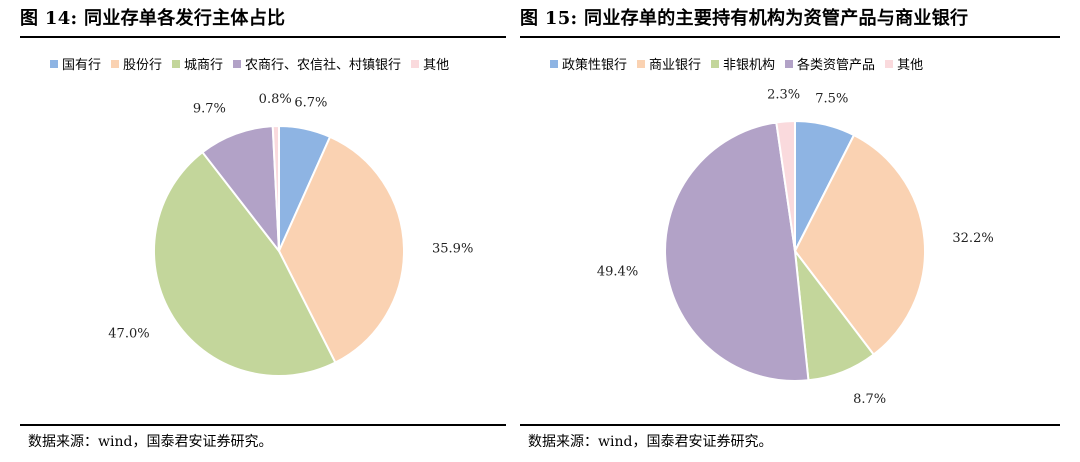 The image size is (1080, 462). I want to click on legend-item: 国有行, so click(75, 63).